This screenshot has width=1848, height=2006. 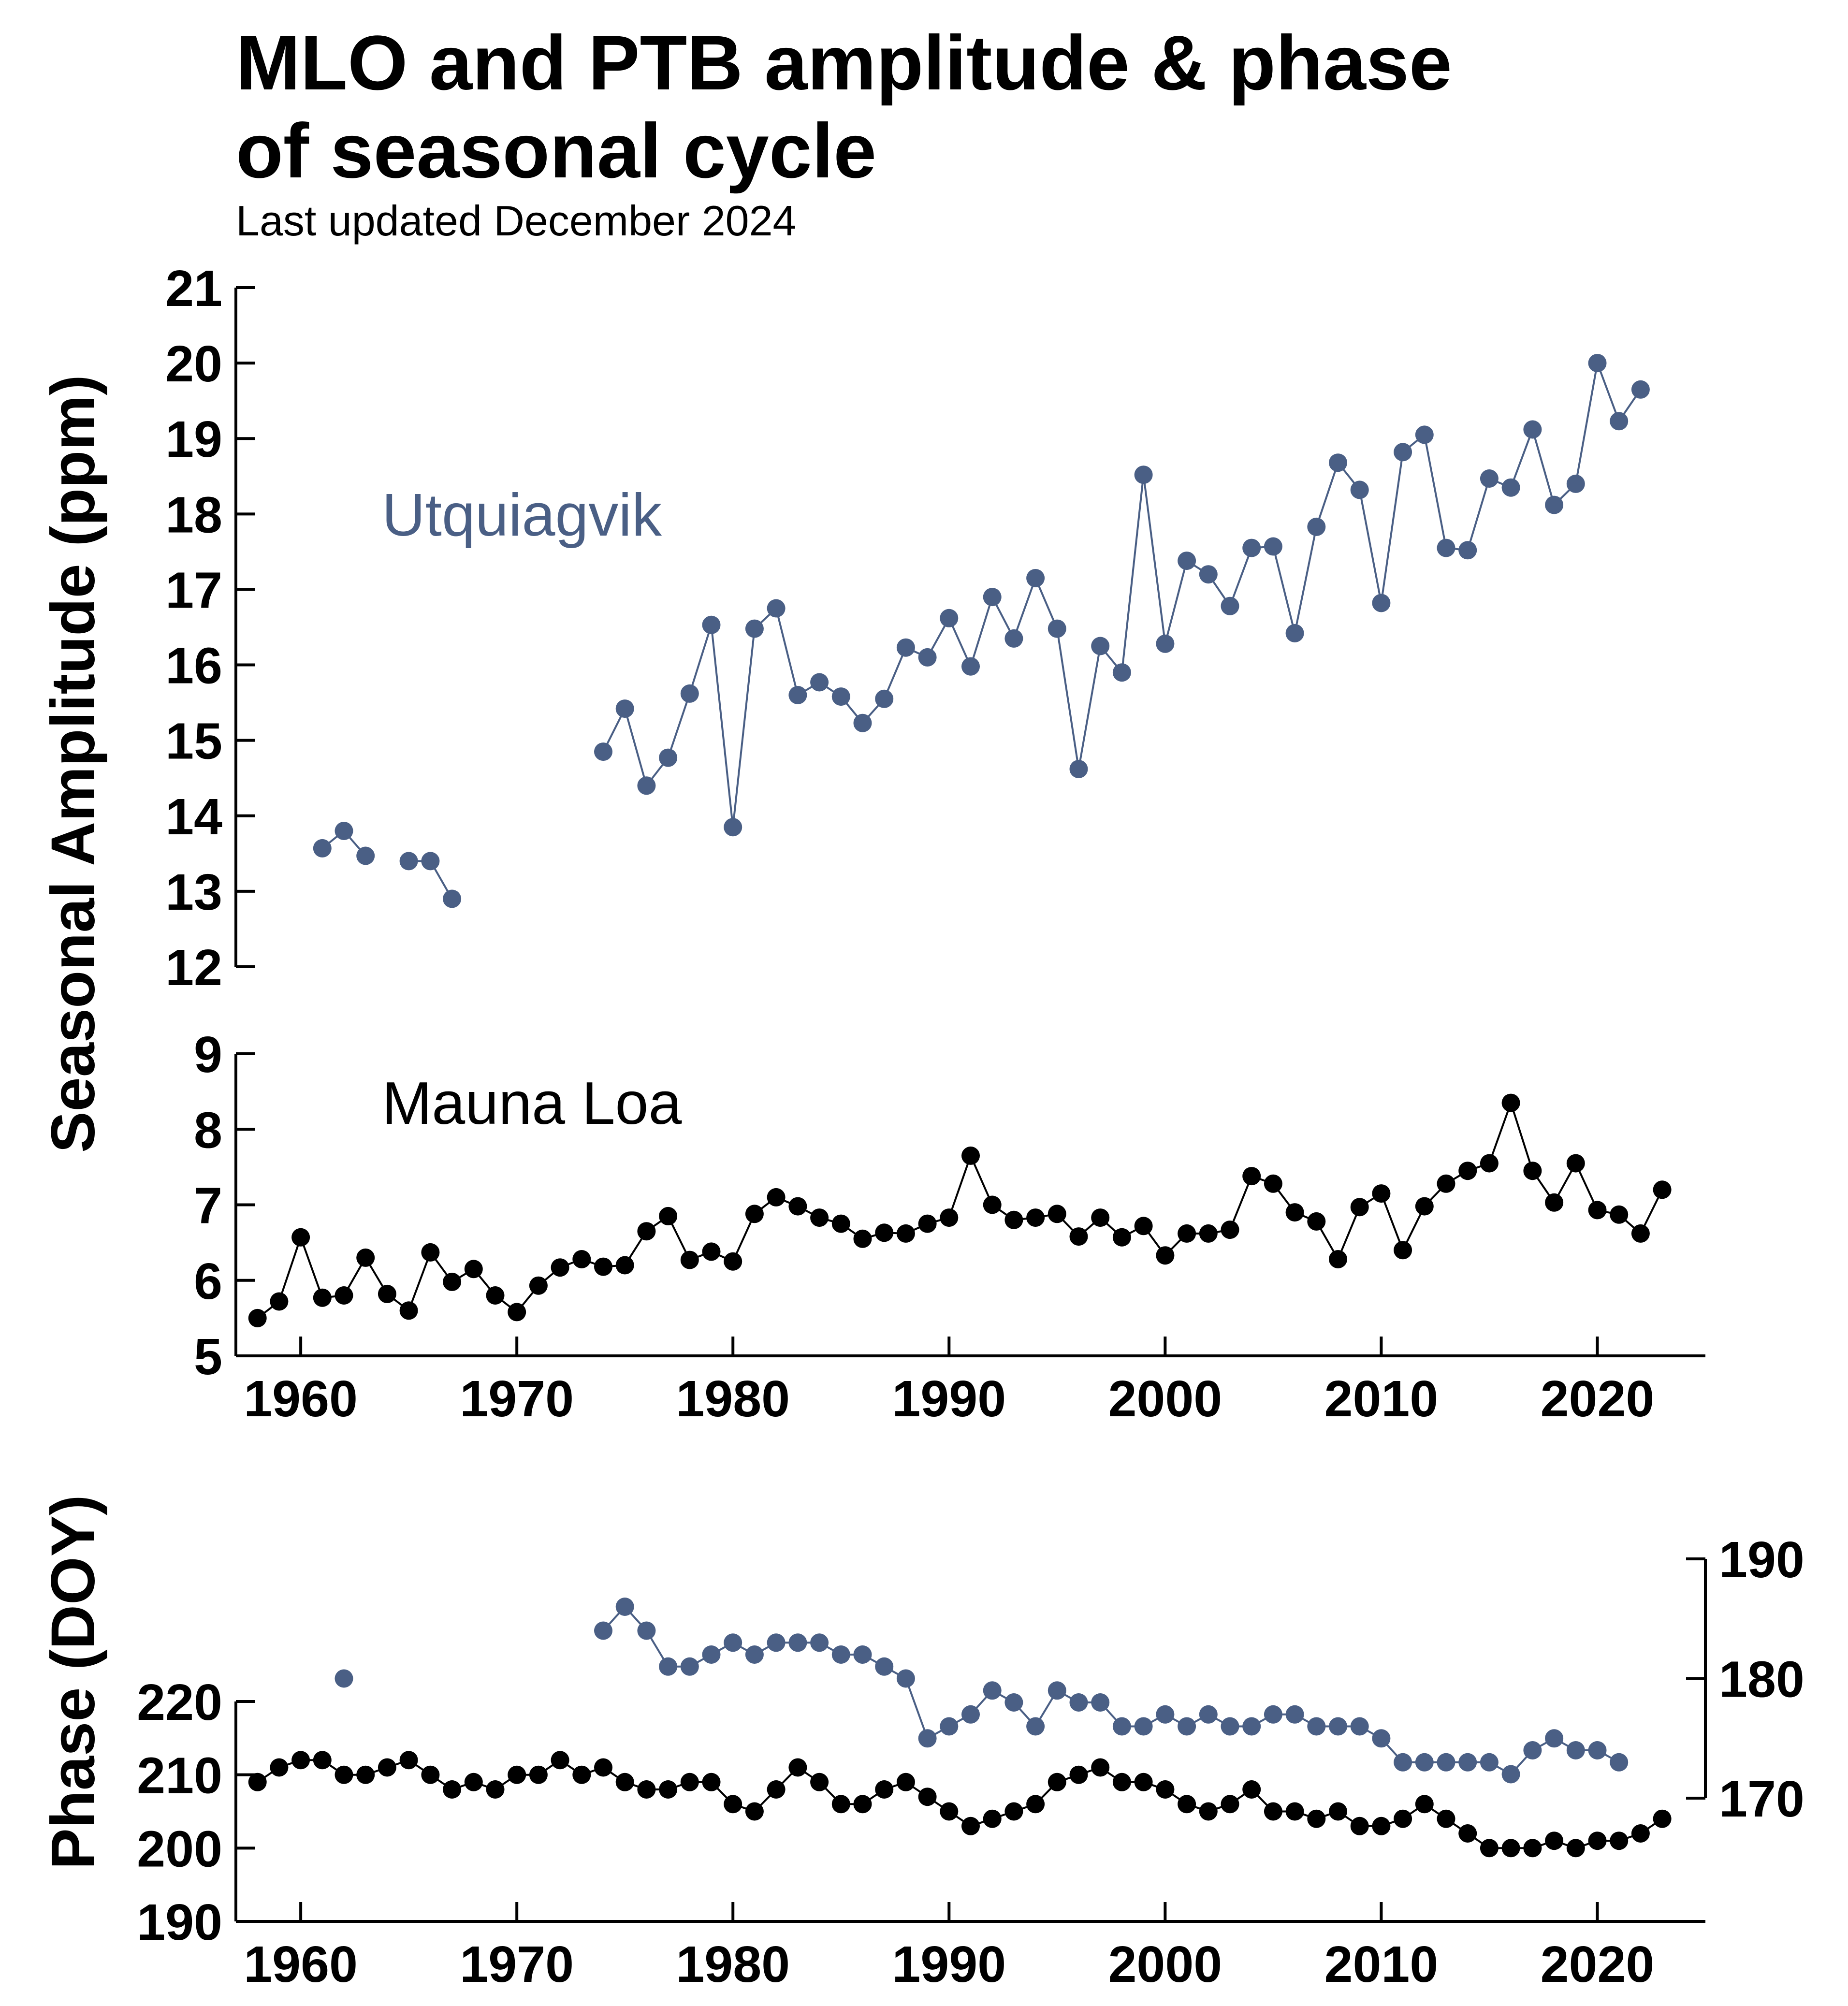 What do you see at coordinates (300, 1237) in the screenshot?
I see `mlo-amp-point-1960` at bounding box center [300, 1237].